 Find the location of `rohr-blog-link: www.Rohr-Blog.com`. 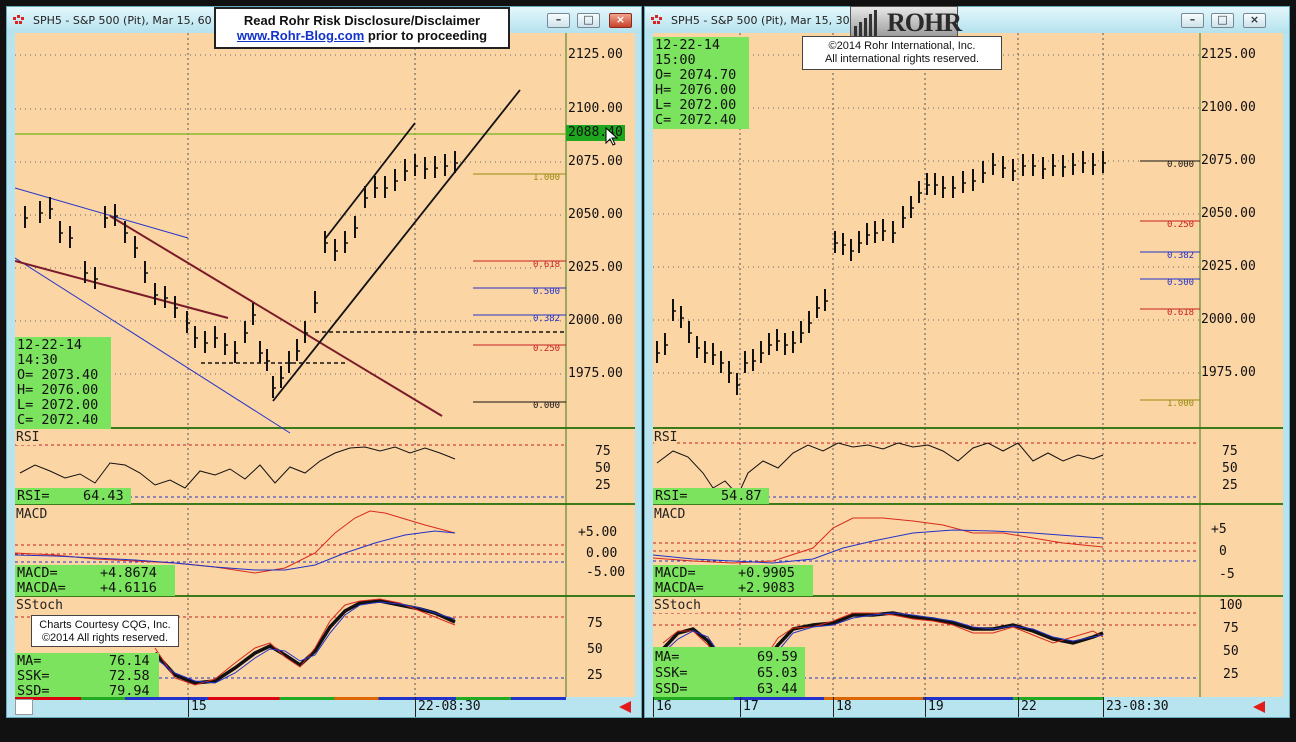

rohr-blog-link: www.Rohr-Blog.com is located at coordinates (300, 35).